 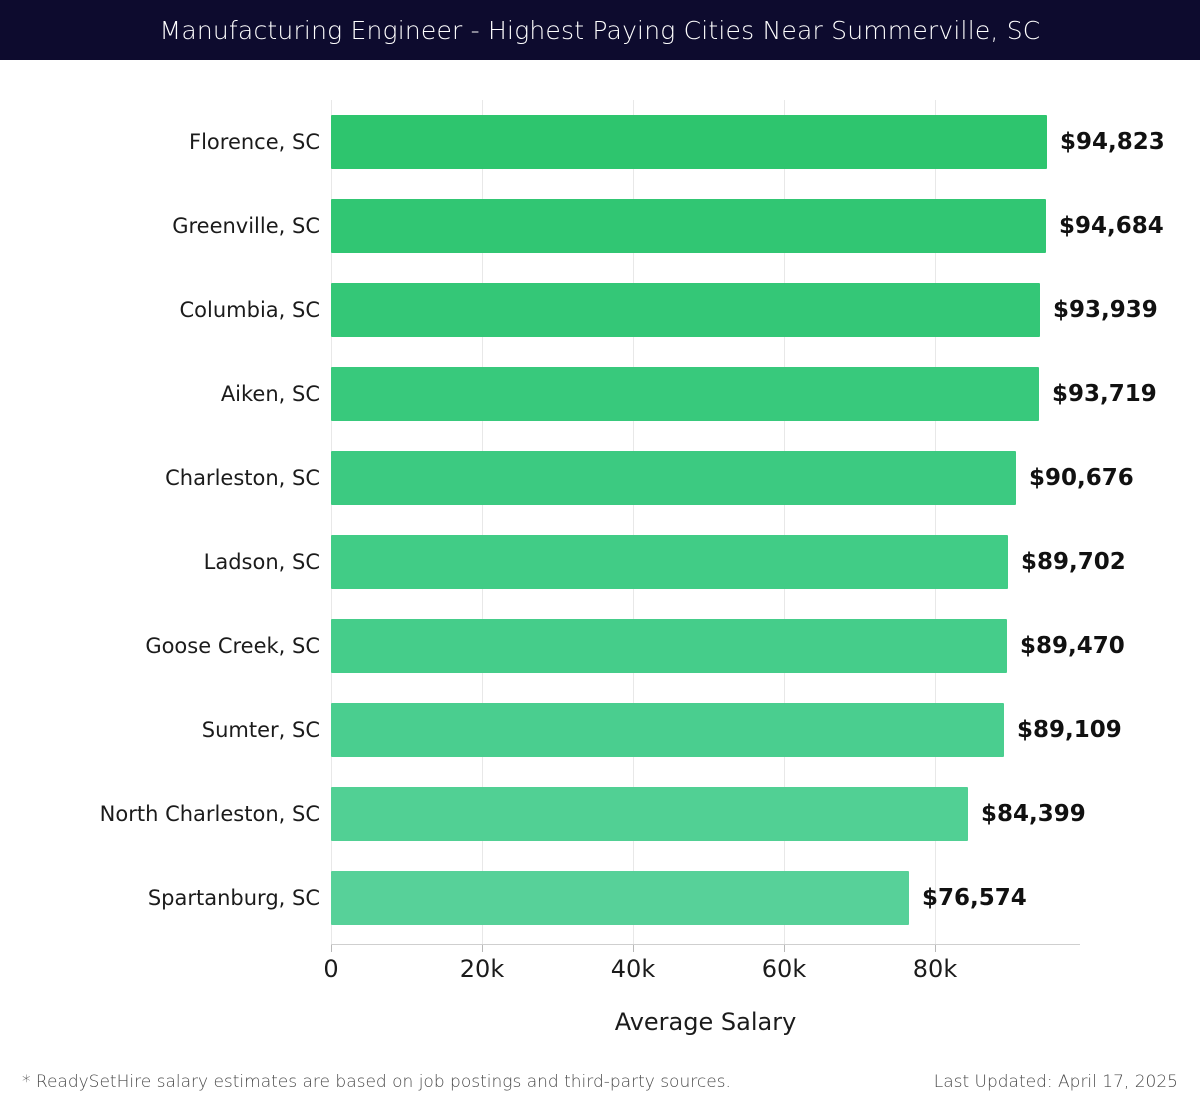 What do you see at coordinates (1081, 478) in the screenshot?
I see `bar-value-label: $90,676` at bounding box center [1081, 478].